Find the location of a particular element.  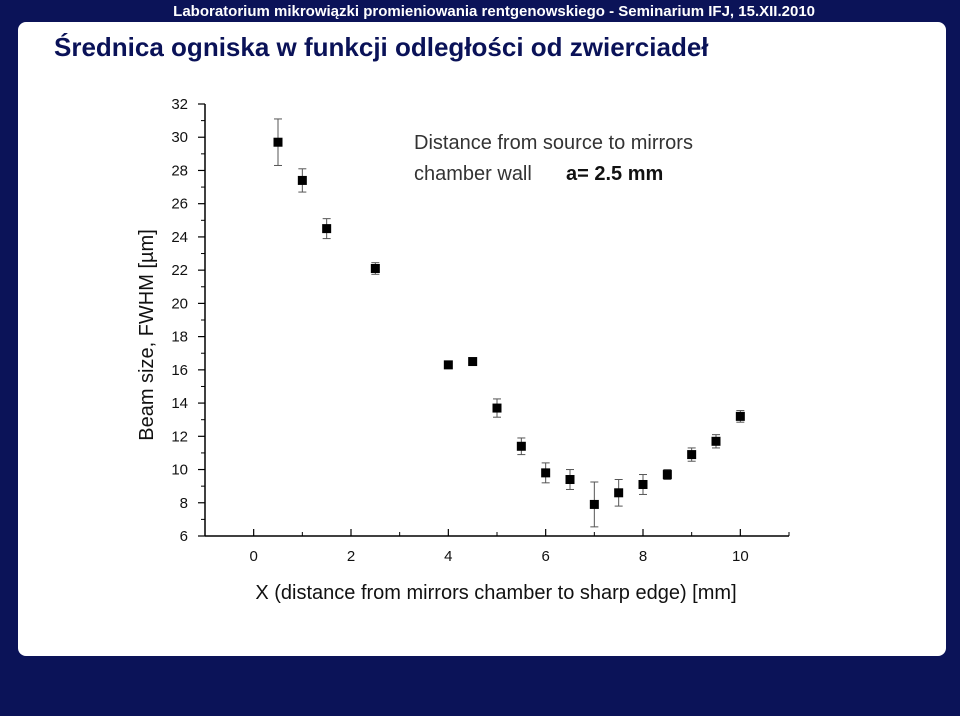

y-axis-label: Beam size, FWHM [µm] is located at coordinates (147, 335).